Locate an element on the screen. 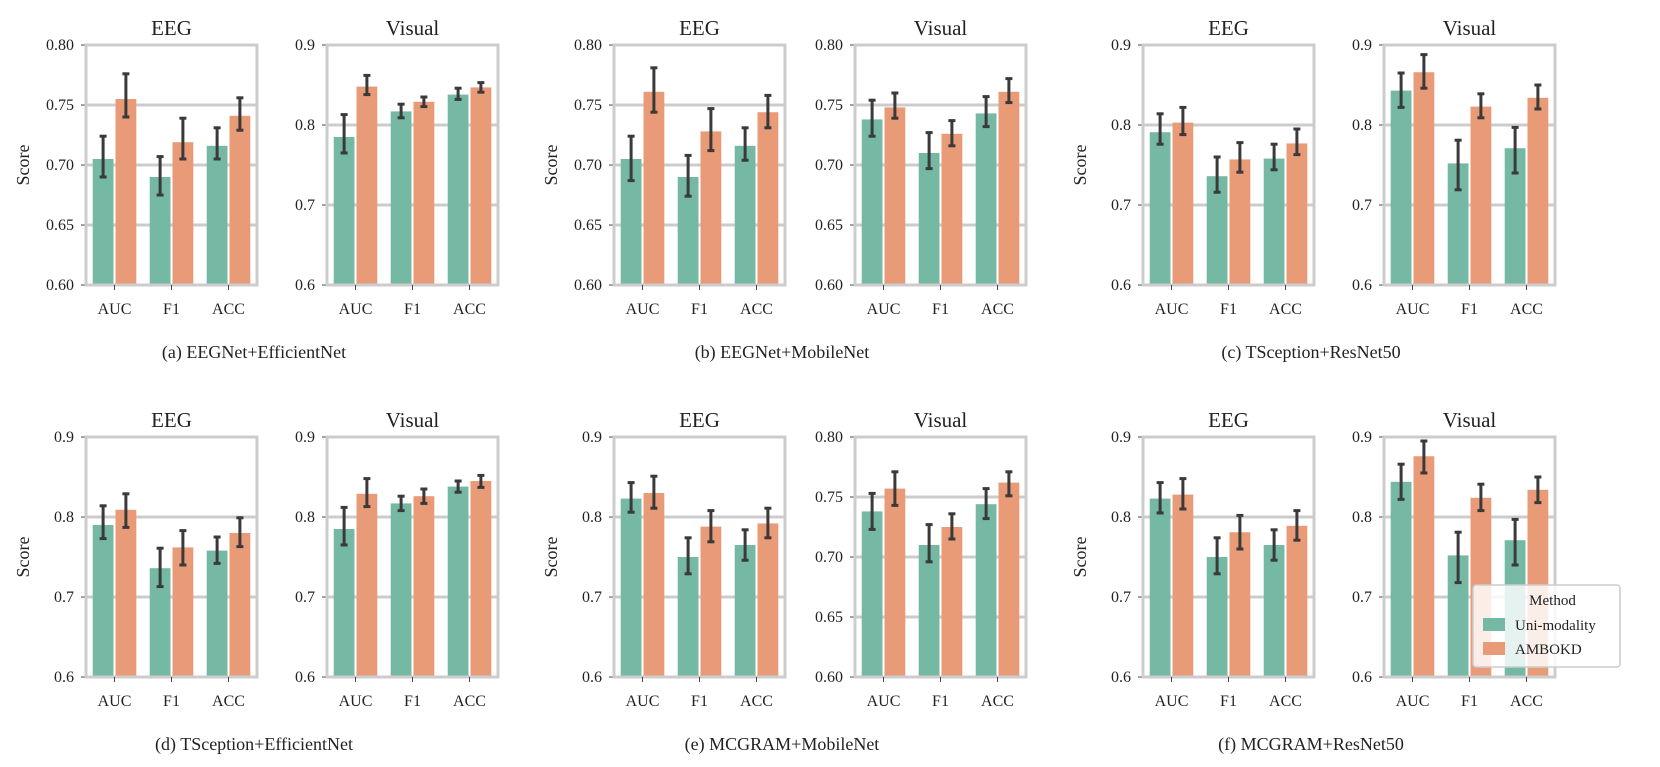  y-tick-label: 0.70 is located at coordinates (829, 165).